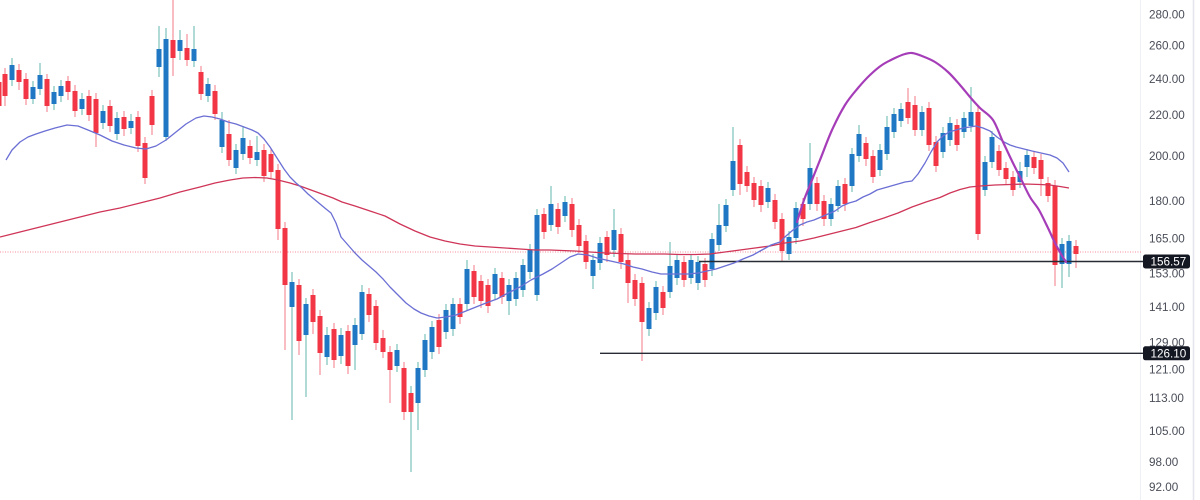  What do you see at coordinates (1167, 115) in the screenshot?
I see `svg-text: 220.00` at bounding box center [1167, 115].